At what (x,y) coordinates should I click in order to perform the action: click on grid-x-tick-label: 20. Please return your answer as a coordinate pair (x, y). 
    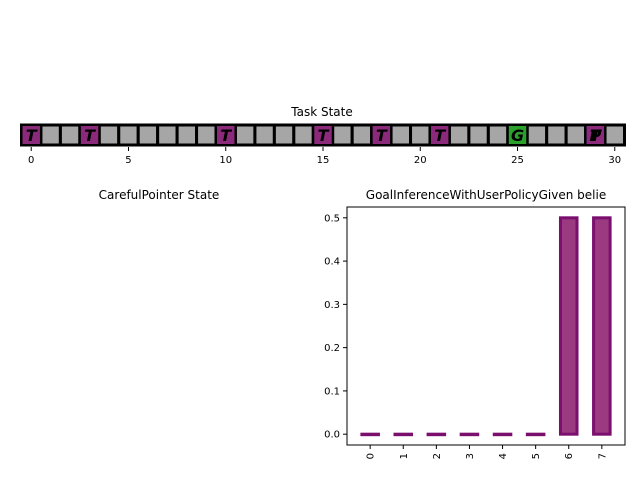
    Looking at the image, I should click on (420, 160).